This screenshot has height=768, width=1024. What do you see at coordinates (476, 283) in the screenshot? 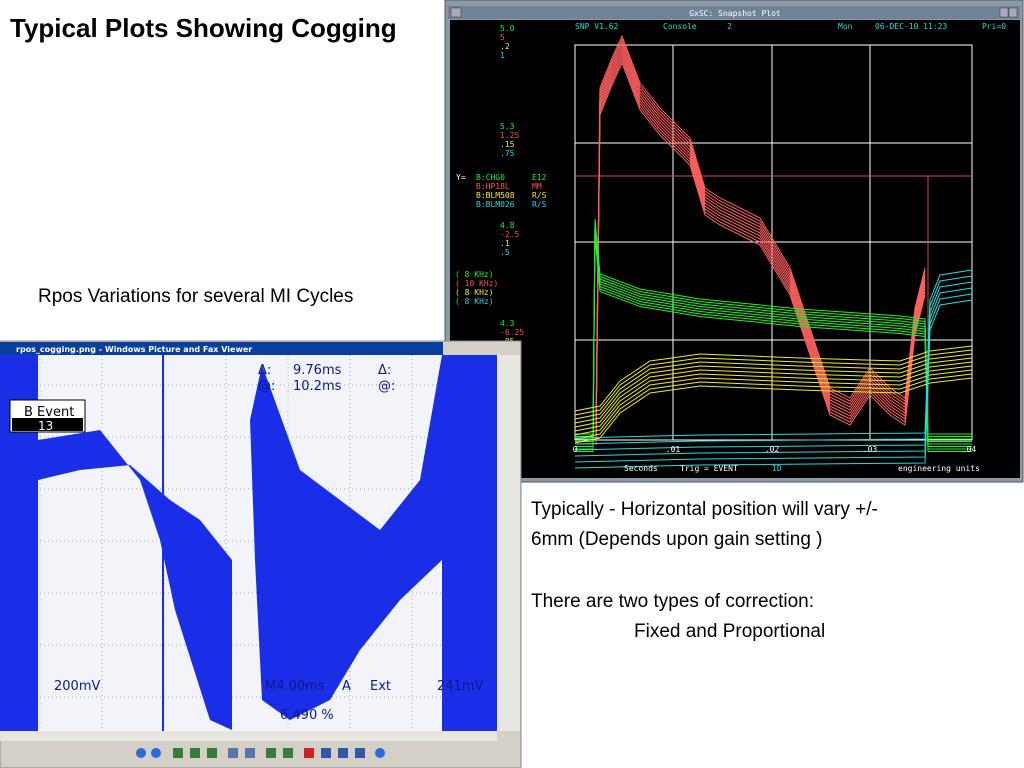
I see `rate-label: ( 10 KHz)` at bounding box center [476, 283].